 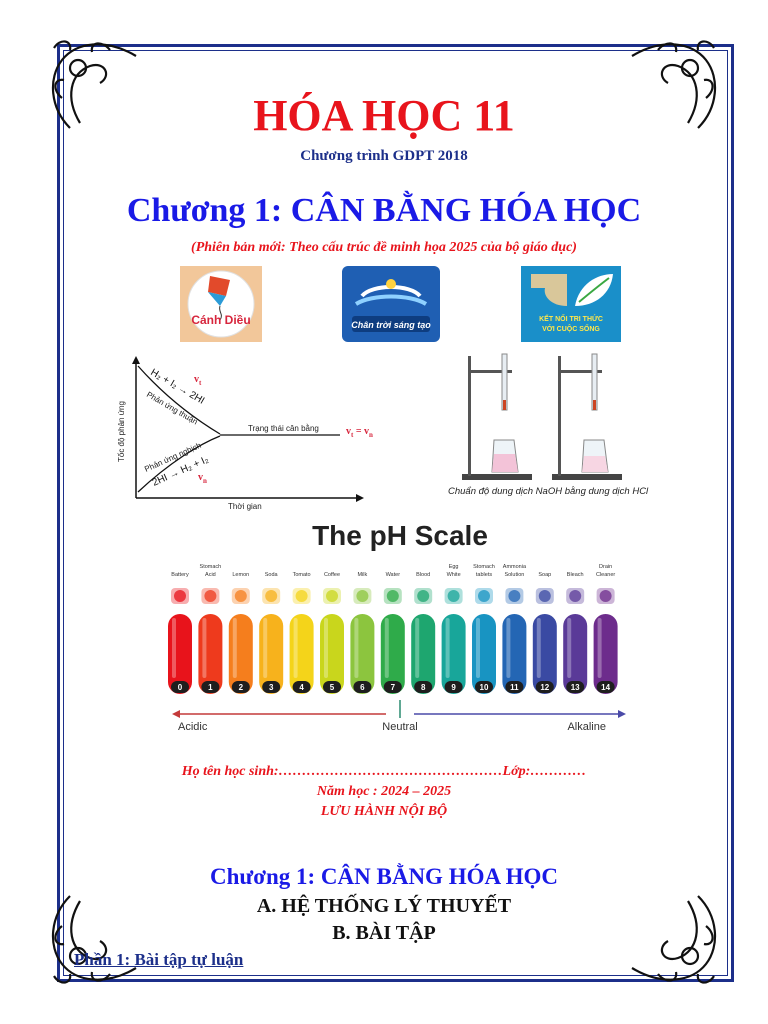 I want to click on titration-stand-left, so click(x=497, y=416).